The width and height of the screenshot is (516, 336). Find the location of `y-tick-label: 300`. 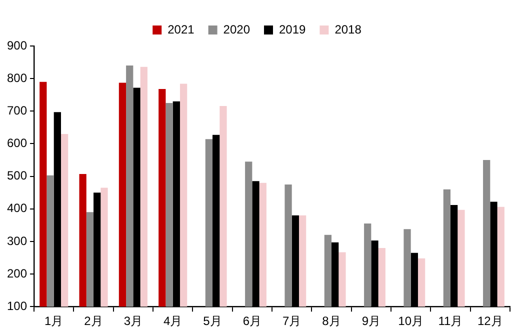

y-tick-label: 300 is located at coordinates (17, 241).